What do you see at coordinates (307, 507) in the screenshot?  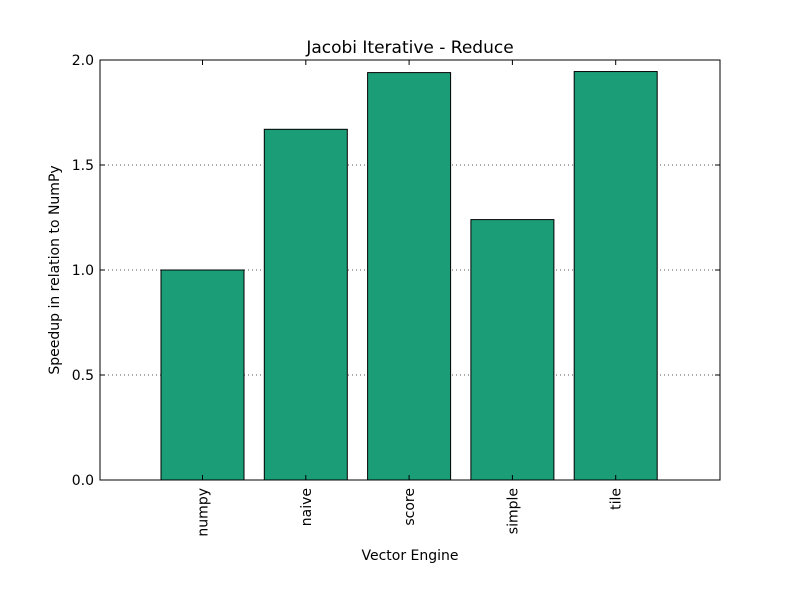 I see `x-tick-label-naive: naive` at bounding box center [307, 507].